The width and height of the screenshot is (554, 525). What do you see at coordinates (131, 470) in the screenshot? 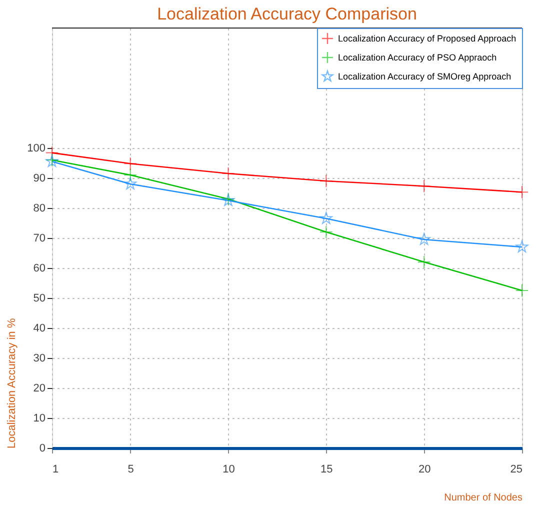
I see `x-tick-label: 5` at bounding box center [131, 470].